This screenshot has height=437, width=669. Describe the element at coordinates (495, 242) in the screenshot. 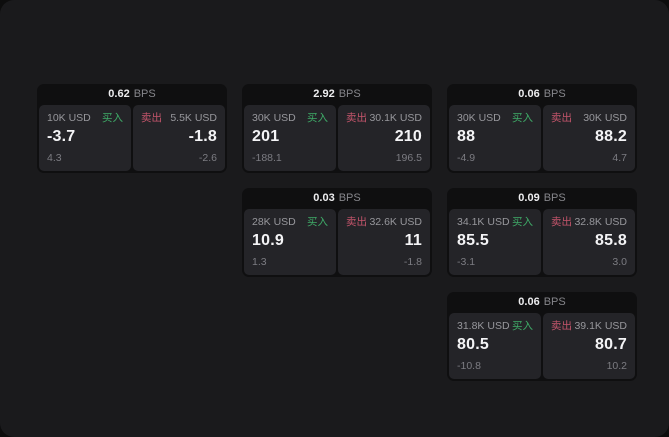

I see `buy-quote-panel: 34.1K USD 买入 85.5 -3.1` at that location.